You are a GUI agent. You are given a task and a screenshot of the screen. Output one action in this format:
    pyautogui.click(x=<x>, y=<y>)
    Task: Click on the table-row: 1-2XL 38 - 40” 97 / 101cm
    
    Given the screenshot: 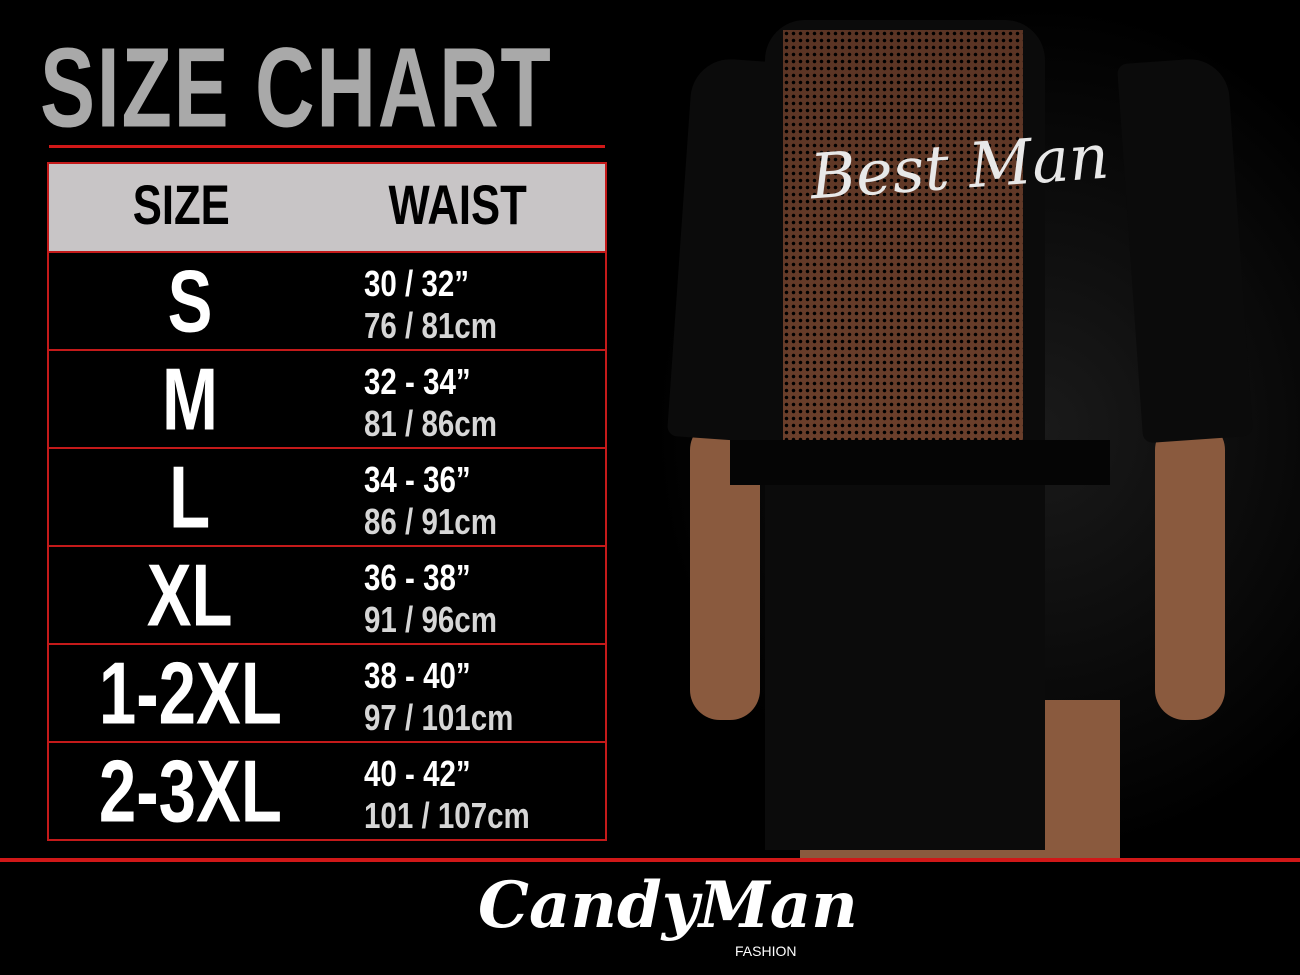 What is the action you would take?
    pyautogui.click(x=327, y=693)
    